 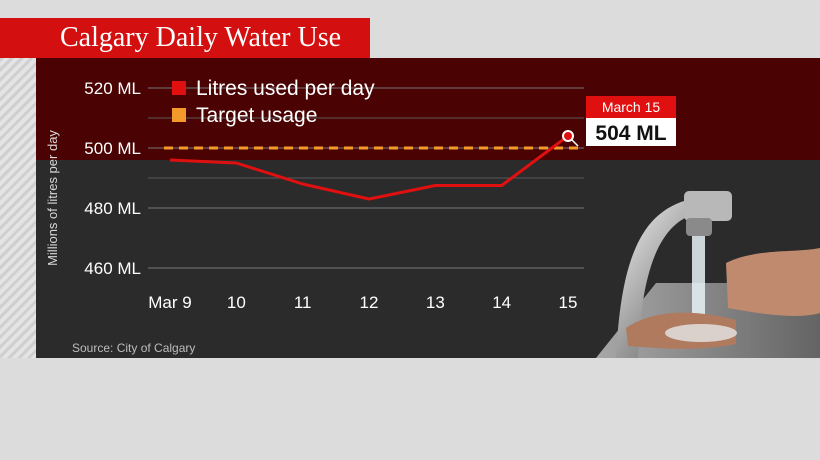 What do you see at coordinates (285, 88) in the screenshot?
I see `legend-label-series: Litres used per day` at bounding box center [285, 88].